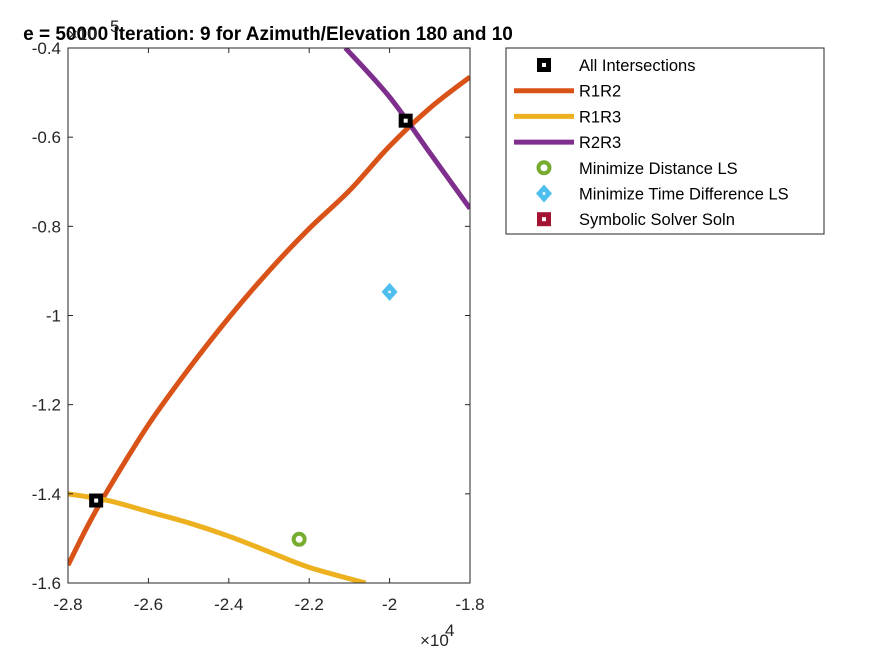 The width and height of the screenshot is (875, 656). I want to click on legend-entry-minimize-time-difference-ls: Minimize Time Difference LS, so click(662, 194).